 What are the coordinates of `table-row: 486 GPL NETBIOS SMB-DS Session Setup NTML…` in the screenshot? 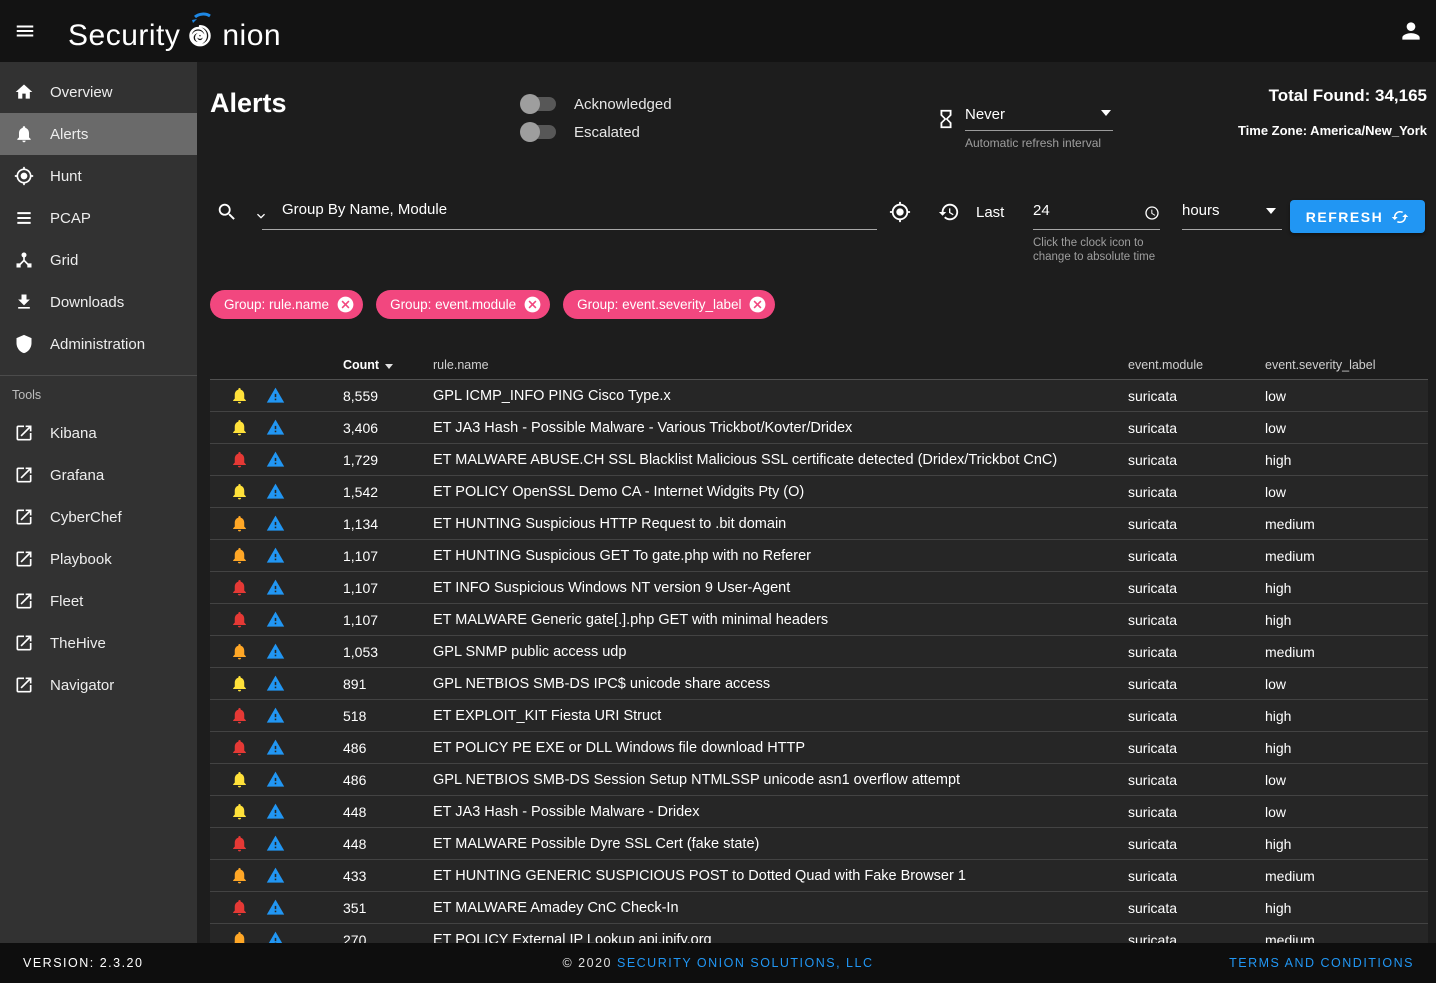 It's located at (819, 780).